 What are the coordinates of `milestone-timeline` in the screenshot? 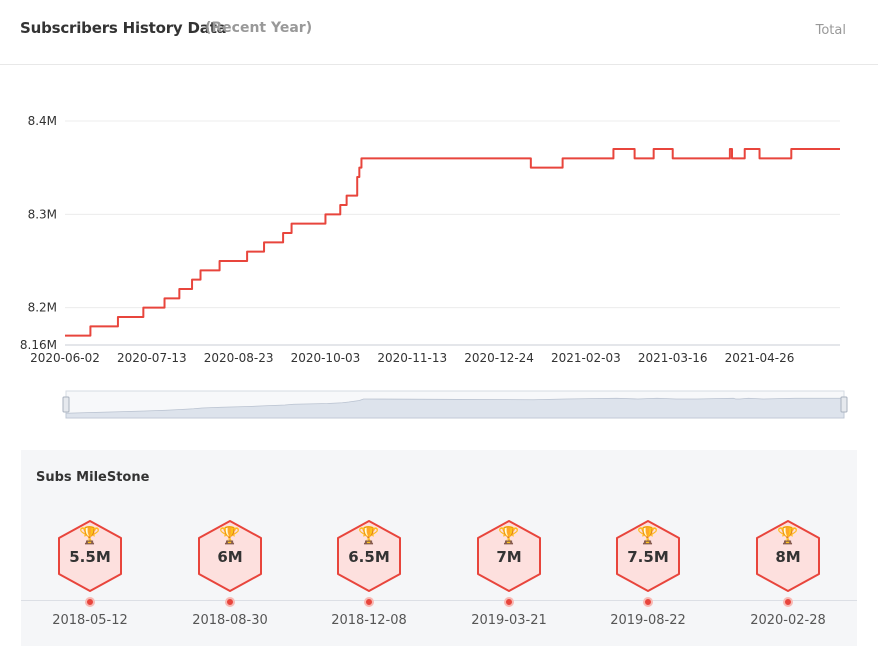 It's located at (439, 600).